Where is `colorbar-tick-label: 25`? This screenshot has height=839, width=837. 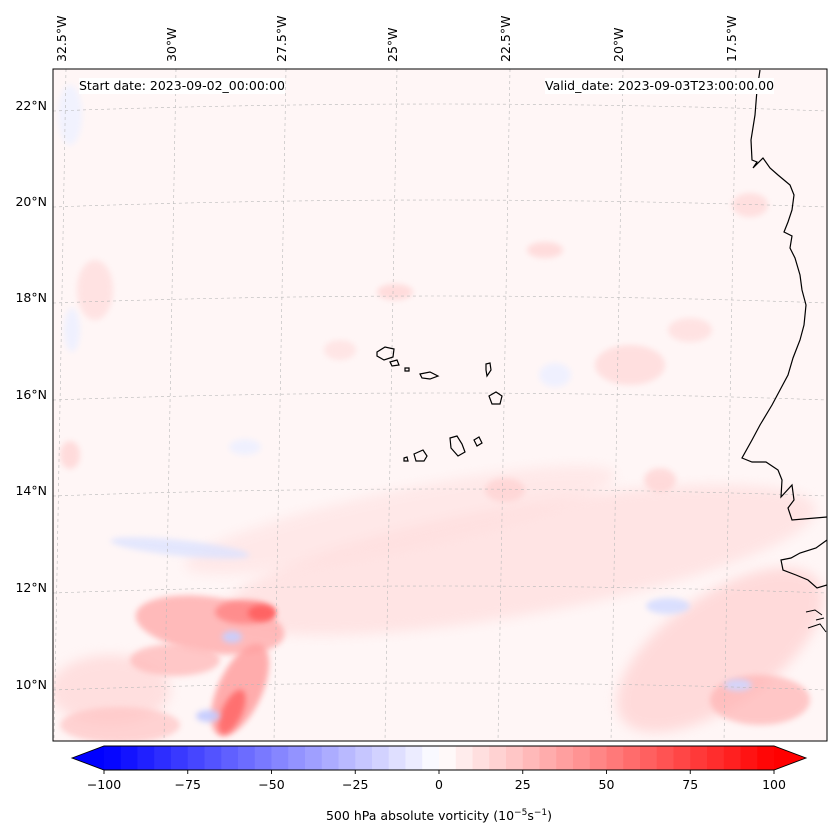
colorbar-tick-label: 25 is located at coordinates (523, 784).